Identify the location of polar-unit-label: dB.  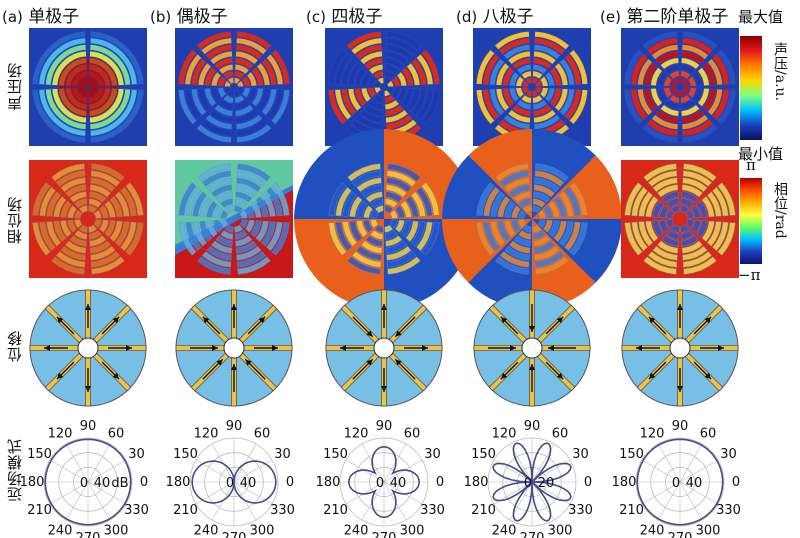
(119, 483).